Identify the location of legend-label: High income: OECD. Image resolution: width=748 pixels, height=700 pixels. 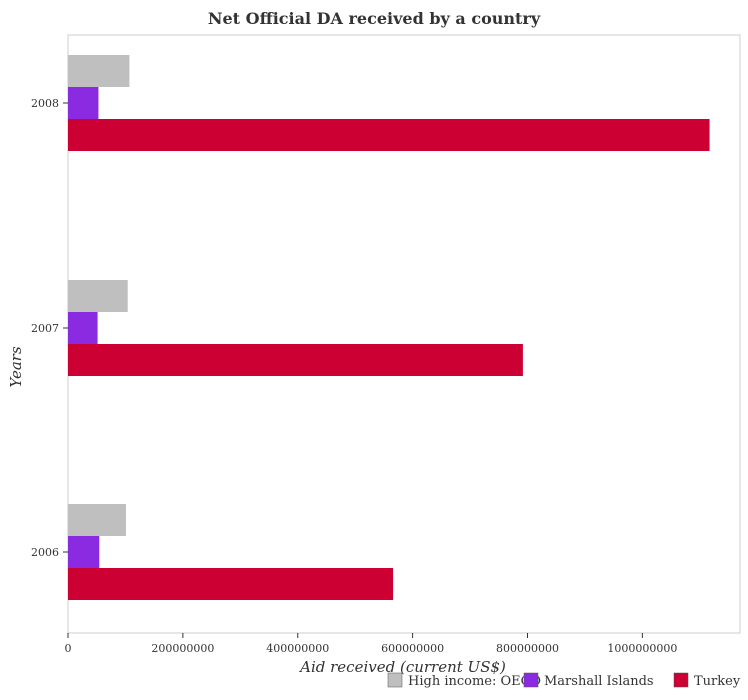
(474, 681).